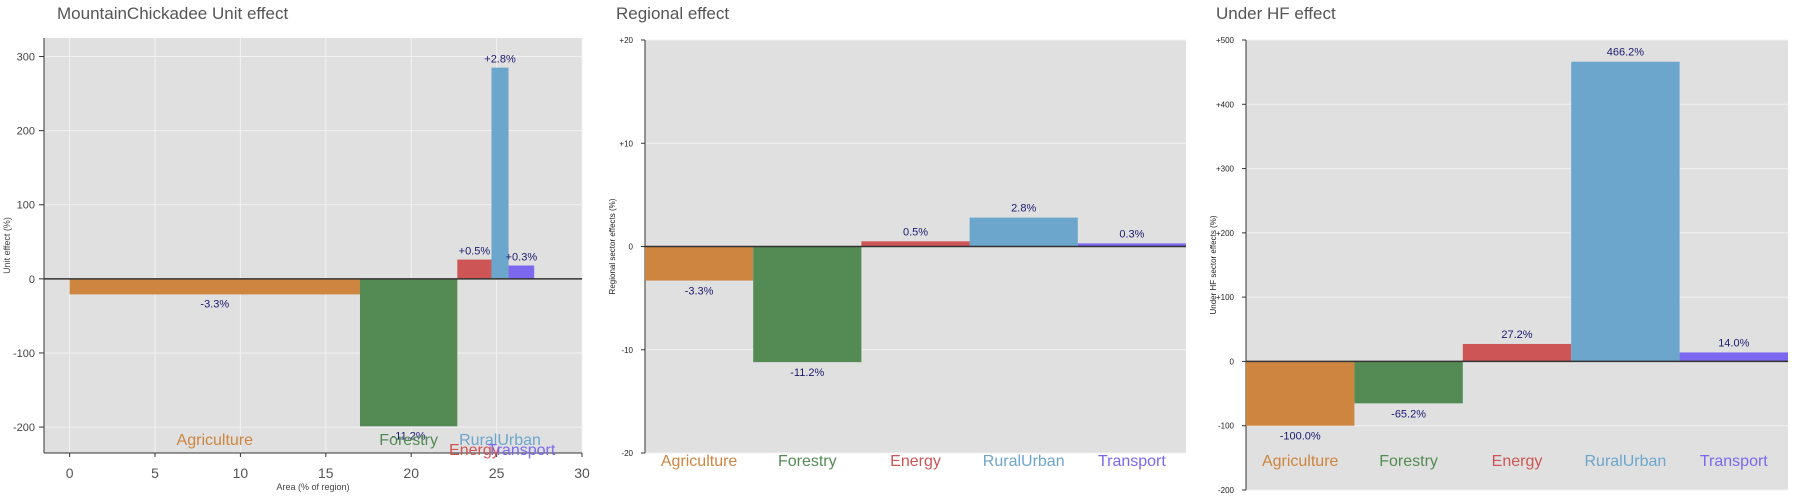 This screenshot has width=1800, height=500. What do you see at coordinates (1300, 461) in the screenshot?
I see `panel3-category-label: Agriculture` at bounding box center [1300, 461].